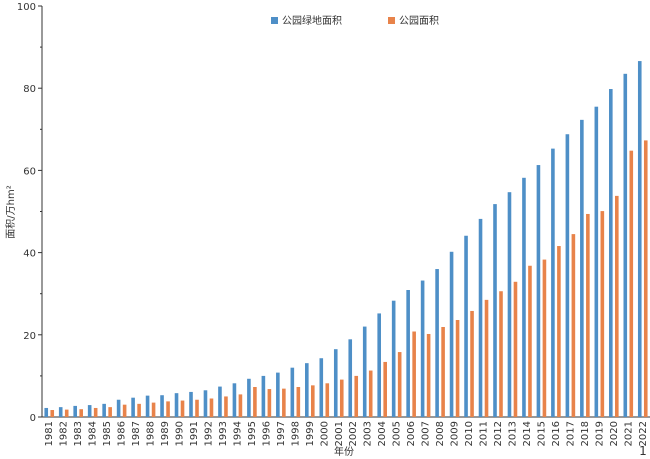 This screenshot has height=459, width=650. I want to click on x-tick-label: 1986, so click(122, 433).